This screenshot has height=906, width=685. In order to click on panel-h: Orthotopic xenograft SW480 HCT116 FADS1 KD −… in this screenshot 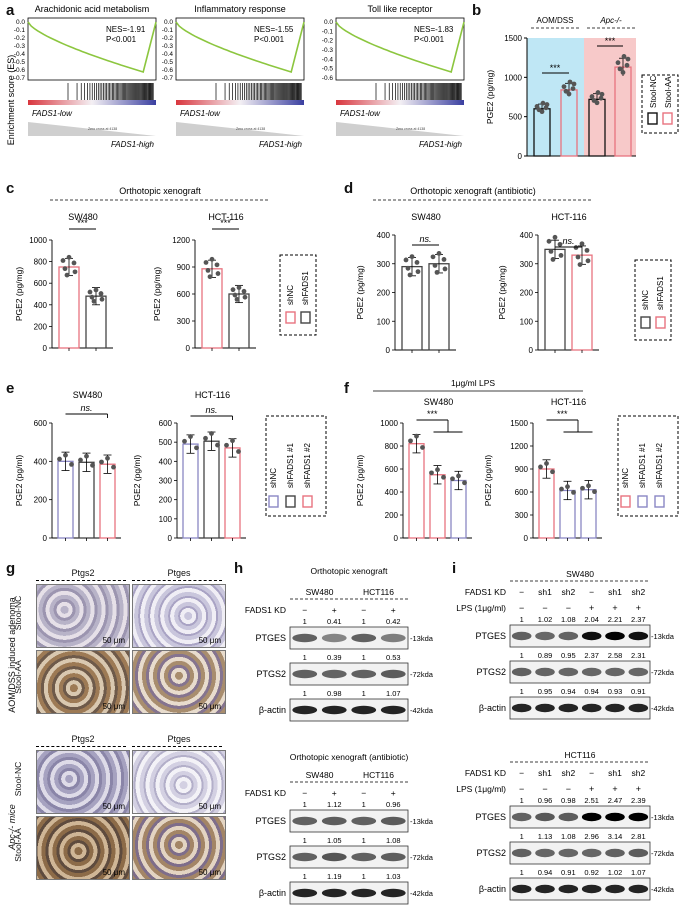, I will do `click(339, 735)`.